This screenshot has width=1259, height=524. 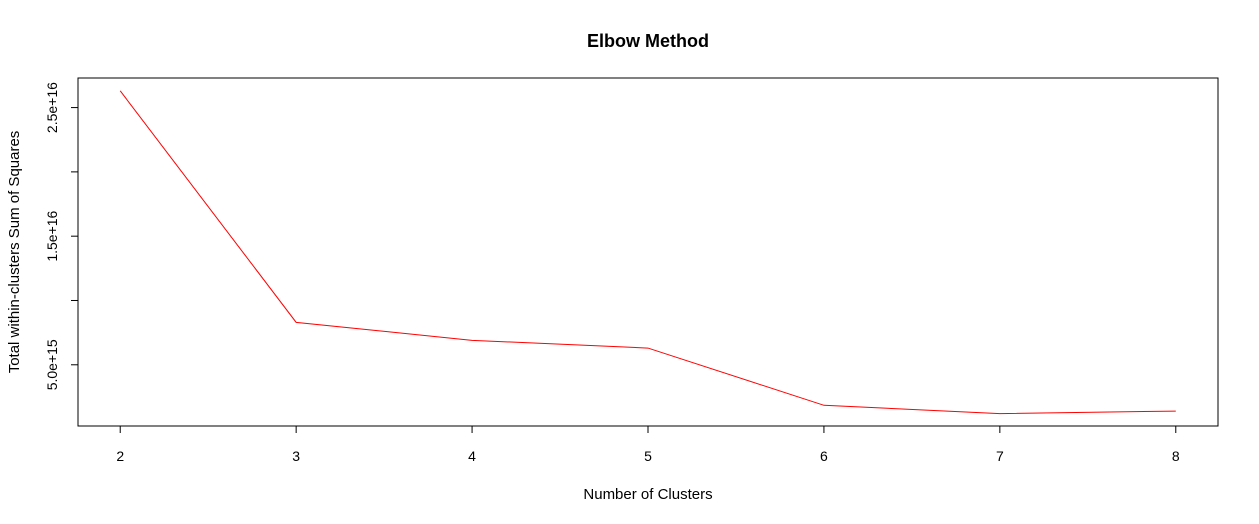 What do you see at coordinates (472, 456) in the screenshot?
I see `x-tick-label: 4` at bounding box center [472, 456].